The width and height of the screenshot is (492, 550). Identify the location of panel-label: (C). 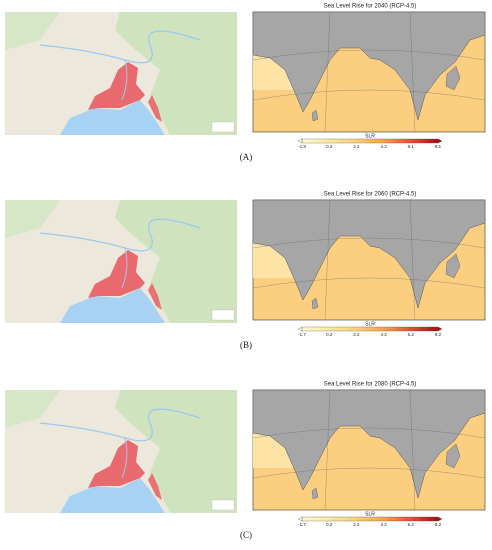
(246, 535).